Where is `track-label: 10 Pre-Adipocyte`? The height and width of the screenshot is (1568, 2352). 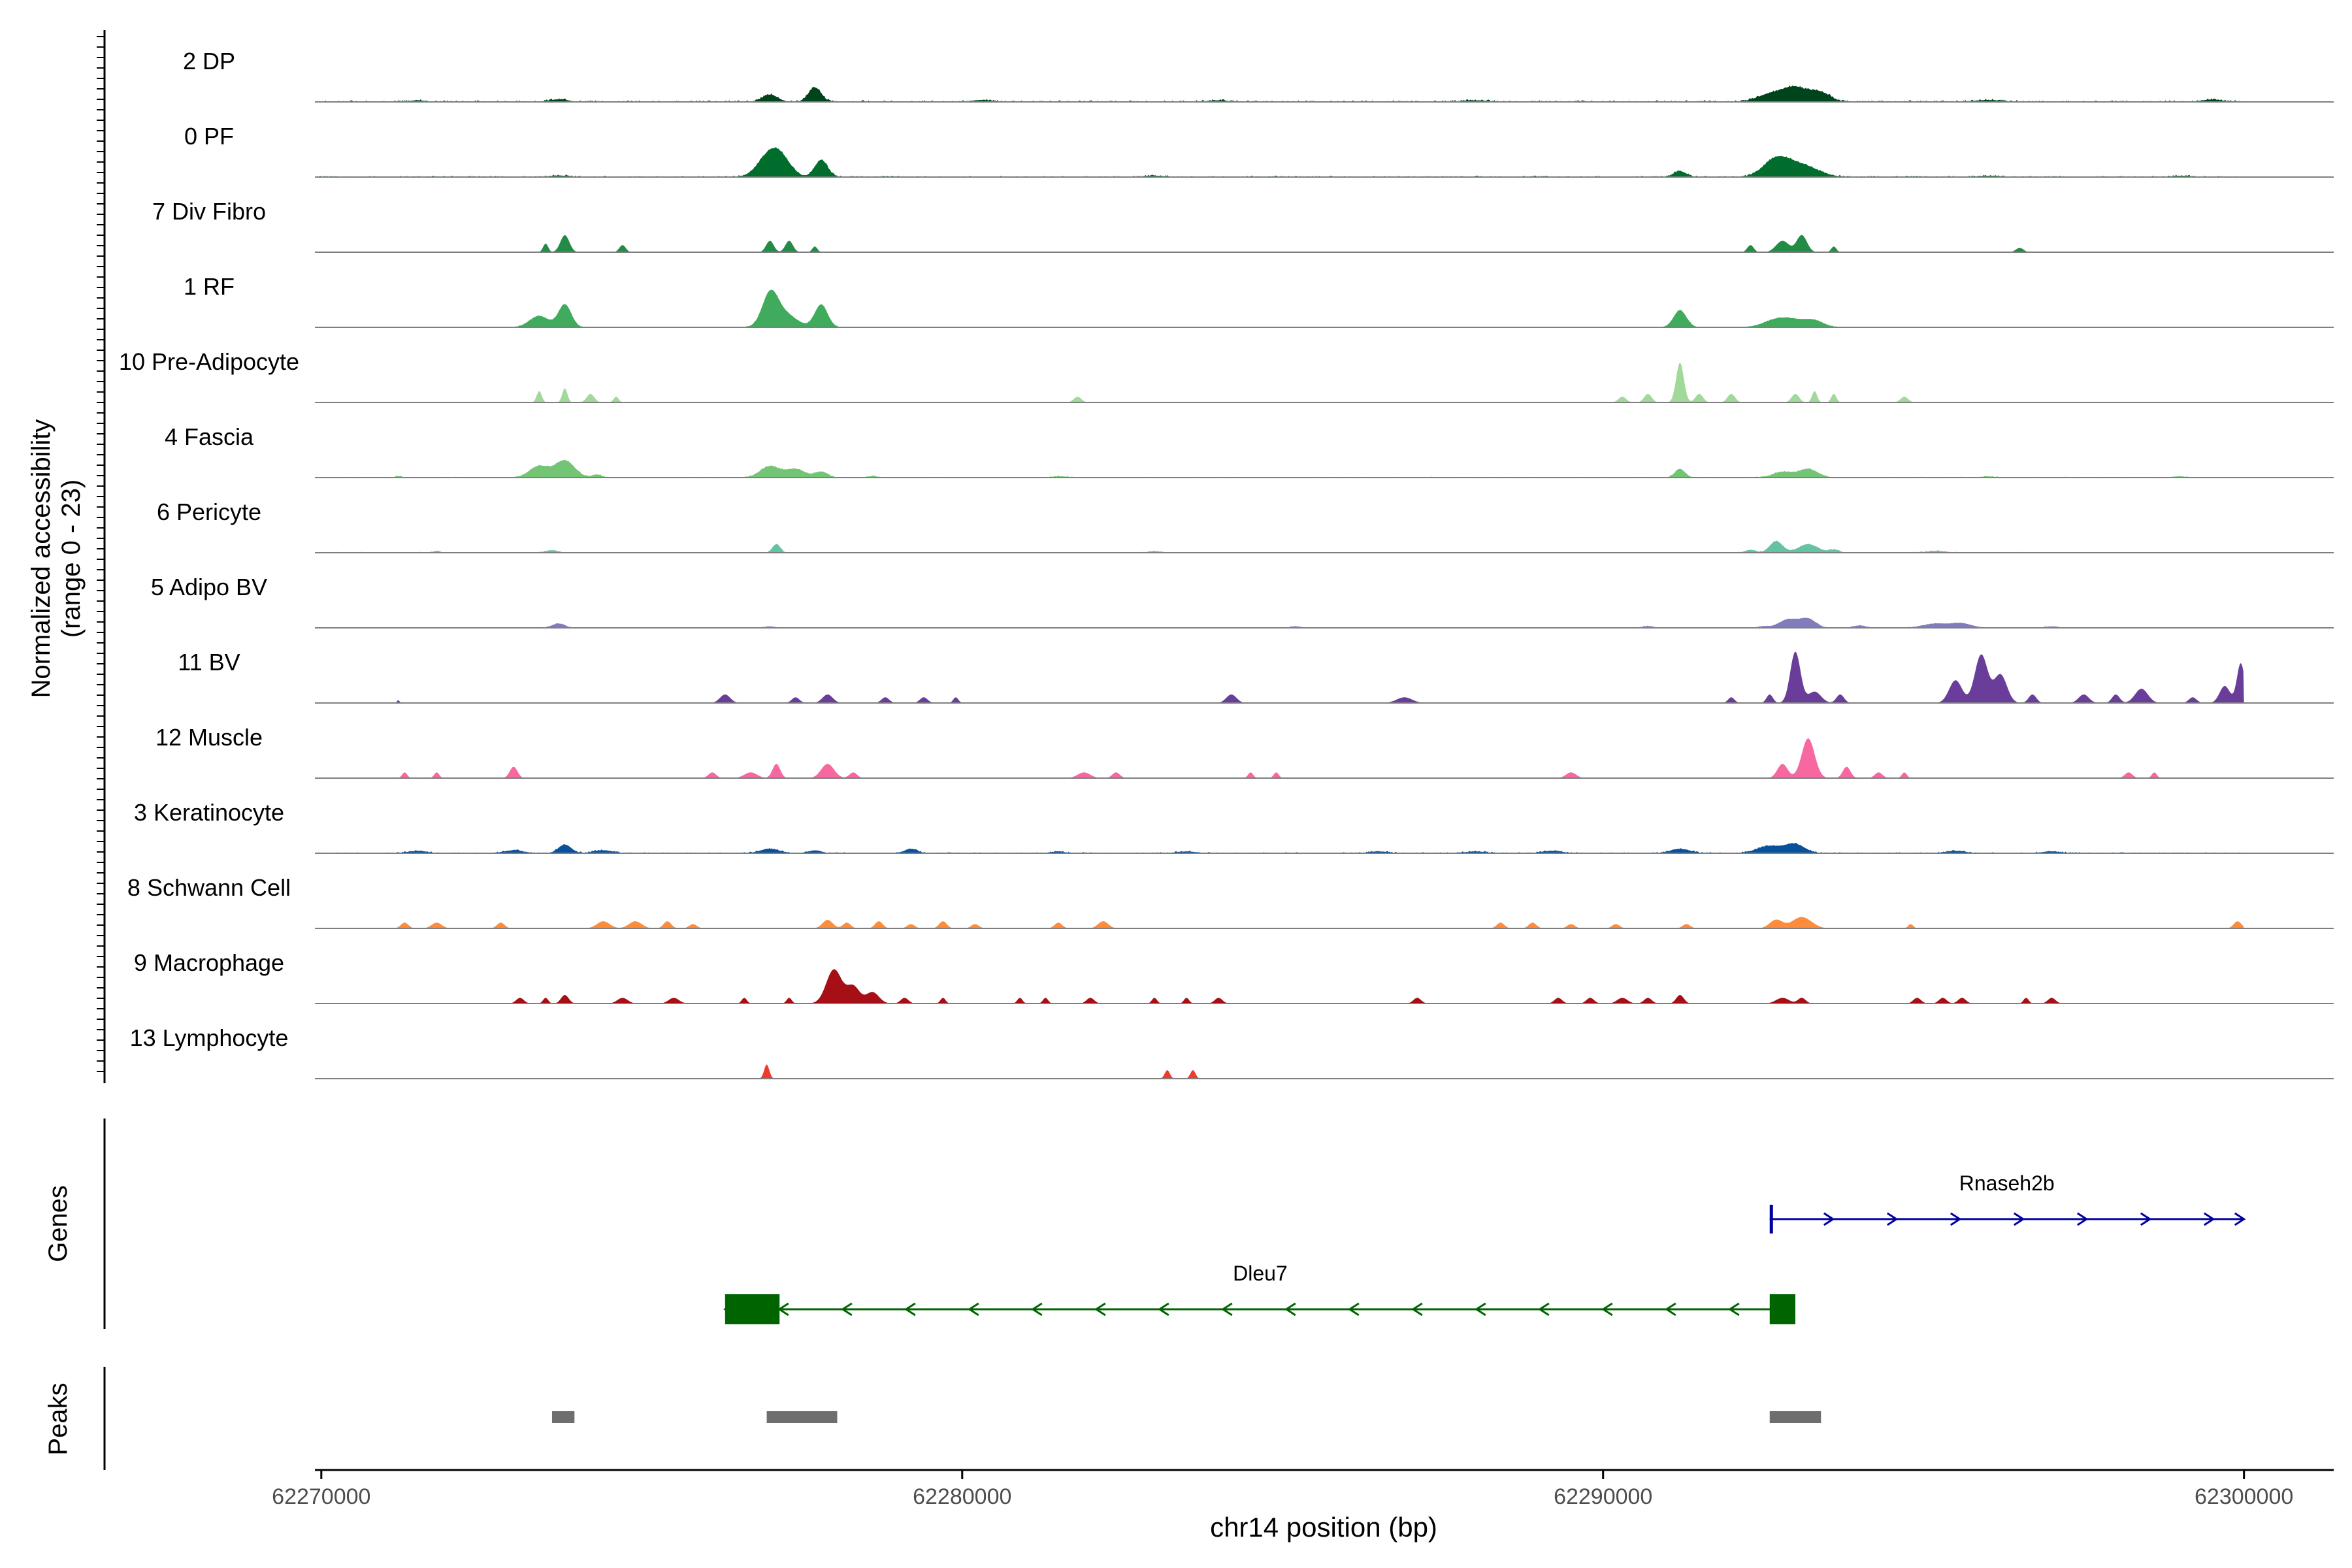
track-label: 10 Pre-Adipocyte is located at coordinates (209, 361).